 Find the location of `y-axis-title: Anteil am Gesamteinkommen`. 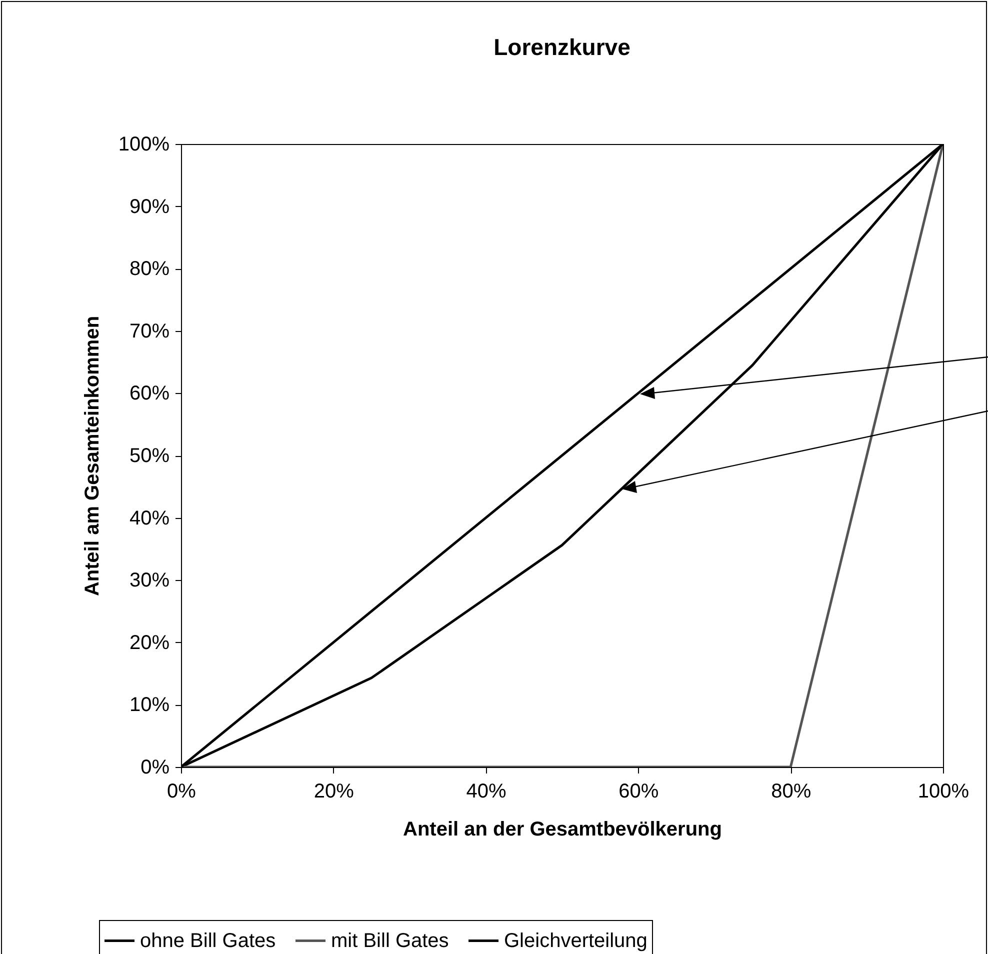

y-axis-title: Anteil am Gesamteinkommen is located at coordinates (92, 456).